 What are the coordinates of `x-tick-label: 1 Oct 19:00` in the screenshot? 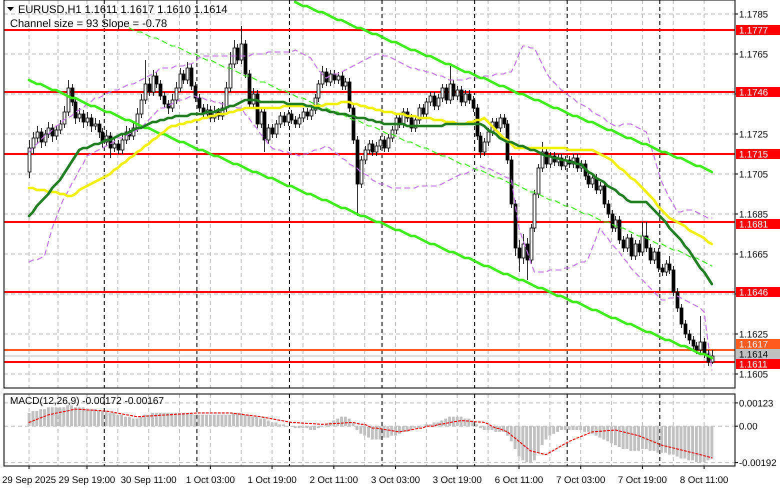 It's located at (272, 480).